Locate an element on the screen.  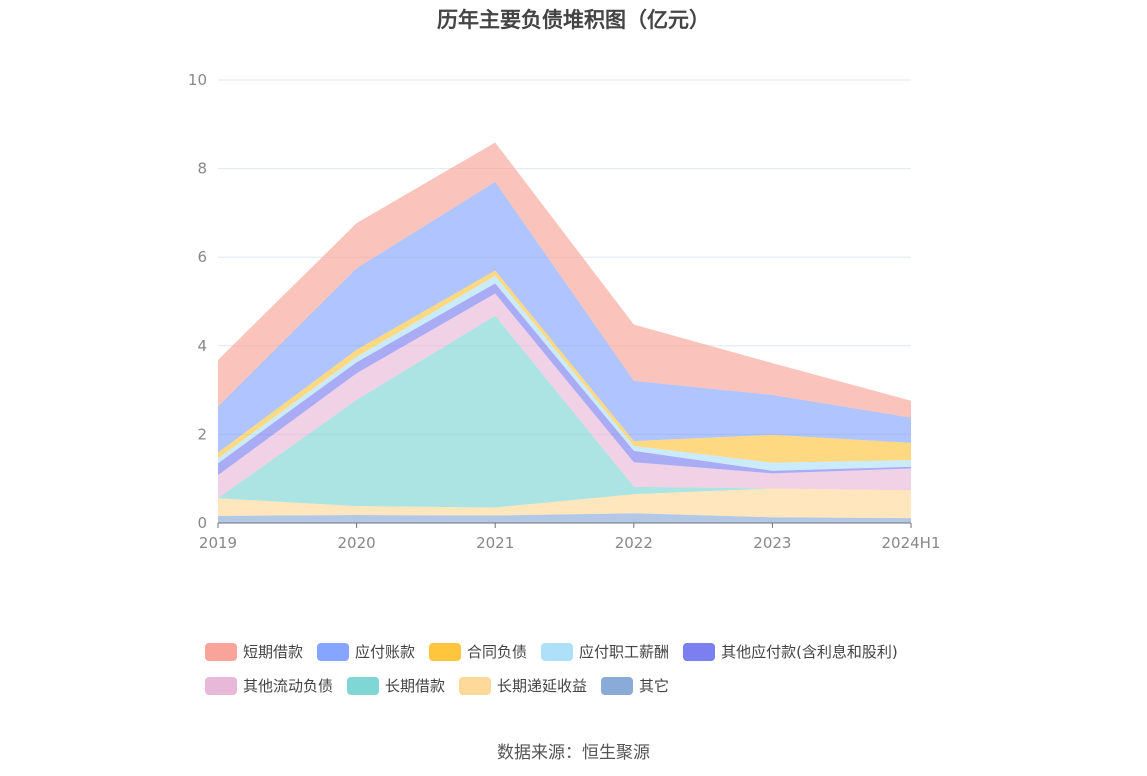
legend-item: 其他流动负债 is located at coordinates (269, 685).